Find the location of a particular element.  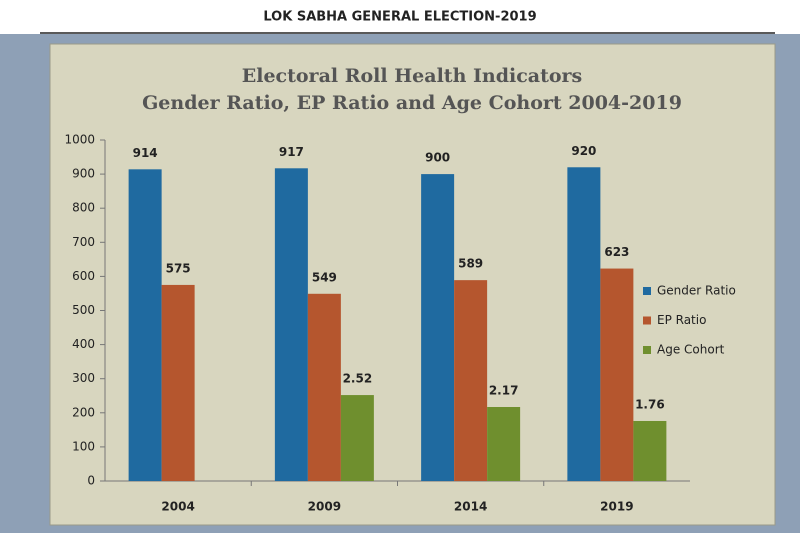

legend-label: EP Ratio is located at coordinates (681, 320).